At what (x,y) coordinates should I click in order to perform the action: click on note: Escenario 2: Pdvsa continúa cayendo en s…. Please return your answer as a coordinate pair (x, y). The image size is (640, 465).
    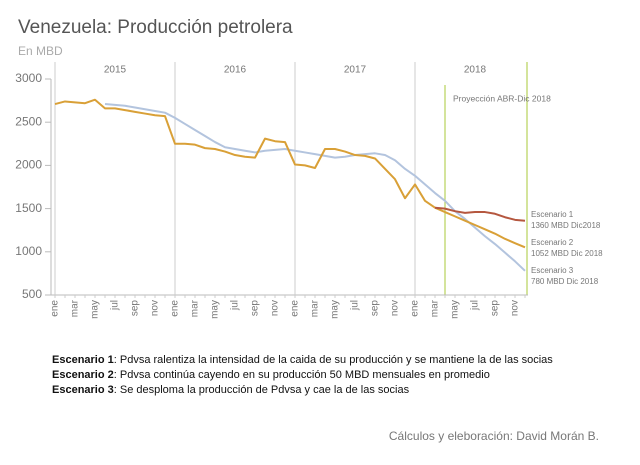
    Looking at the image, I should click on (271, 375).